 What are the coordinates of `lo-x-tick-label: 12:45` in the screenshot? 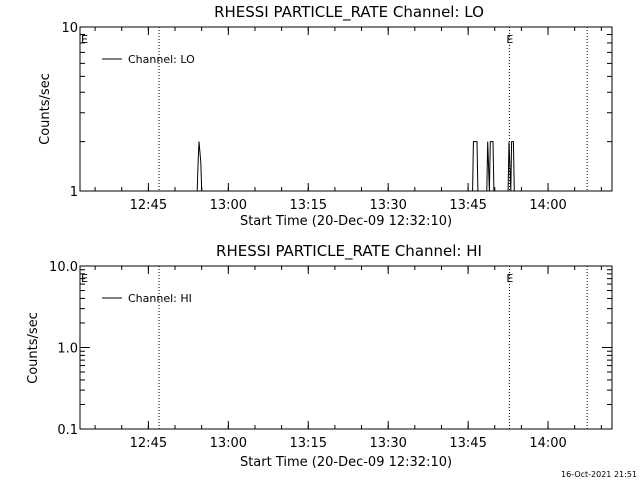 It's located at (148, 205).